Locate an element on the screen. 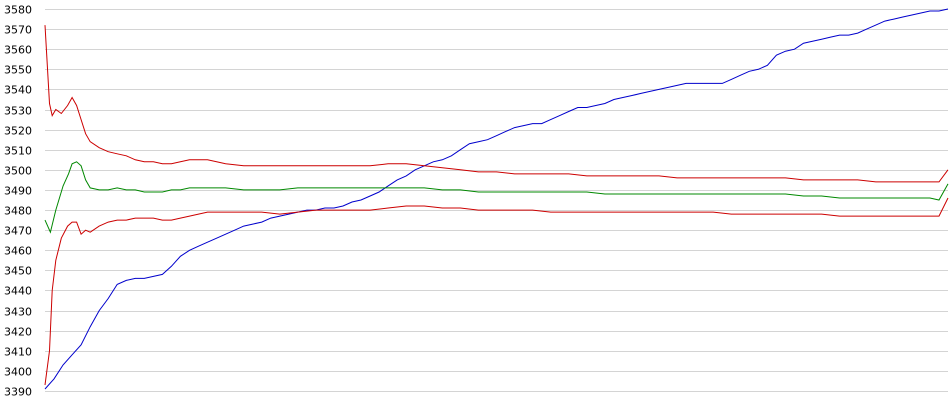 This screenshot has width=950, height=415. y-tick-label: 3460 is located at coordinates (18, 251).